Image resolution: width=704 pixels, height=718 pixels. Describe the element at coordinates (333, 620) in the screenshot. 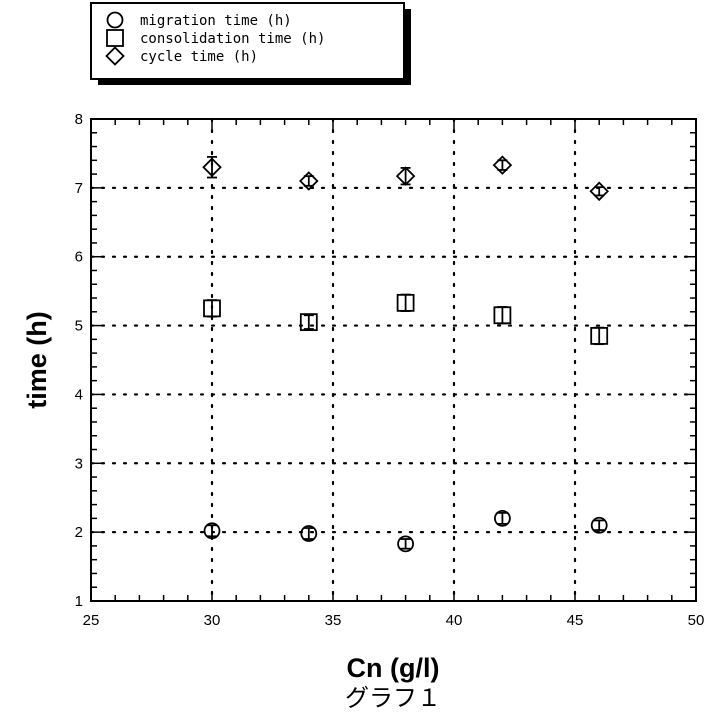

I see `x-tick-label: 35` at that location.